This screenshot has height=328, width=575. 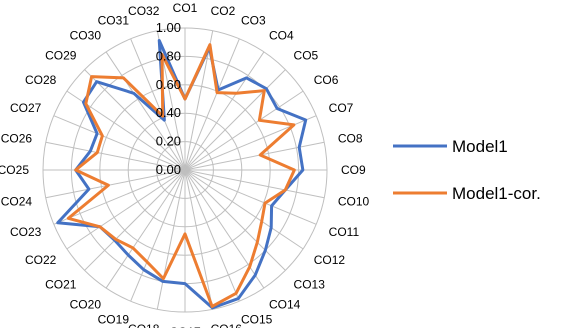 I want to click on category-label: CO15, so click(x=257, y=320).